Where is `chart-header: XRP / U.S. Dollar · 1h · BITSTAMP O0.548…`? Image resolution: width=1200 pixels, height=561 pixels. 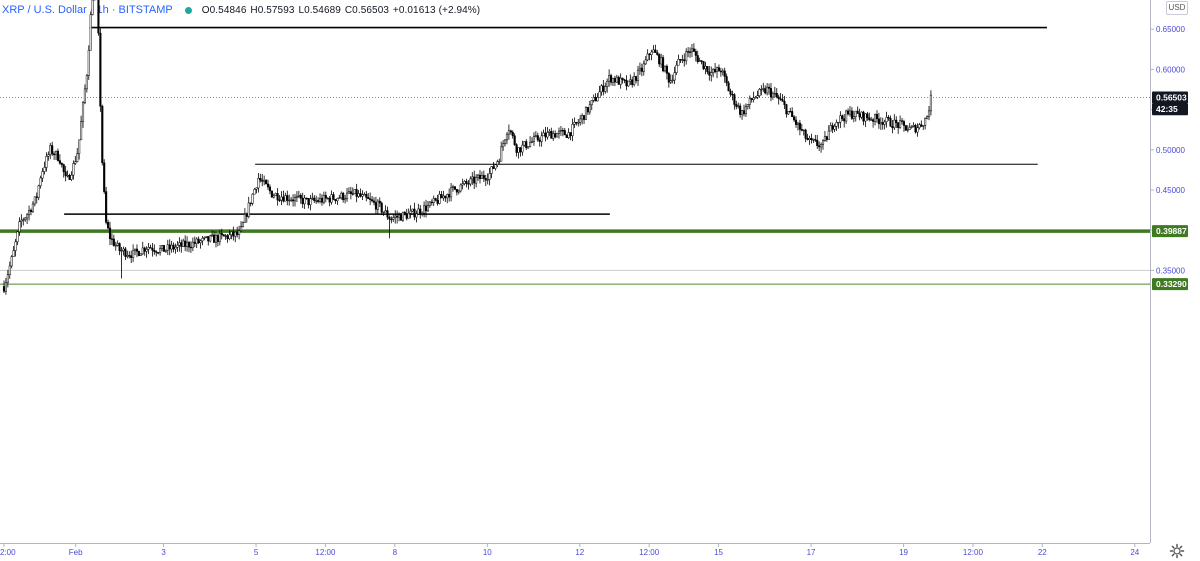
chart-header: XRP / U.S. Dollar · 1h · BITSTAMP O0.548… is located at coordinates (241, 10).